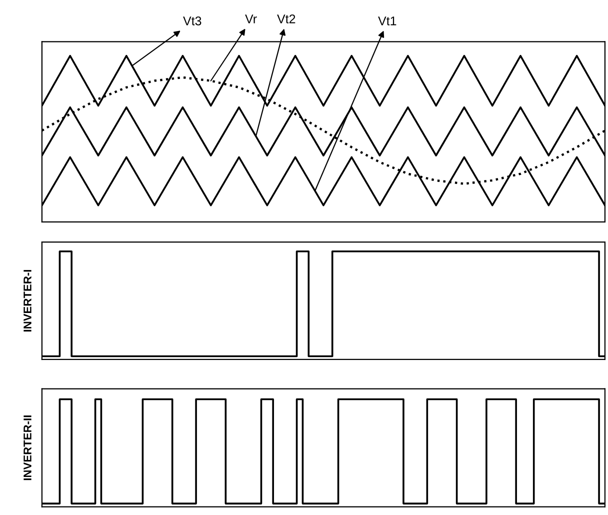 This screenshot has width=608, height=515. I want to click on y-axis-title: INVERTER-I, so click(28, 301).